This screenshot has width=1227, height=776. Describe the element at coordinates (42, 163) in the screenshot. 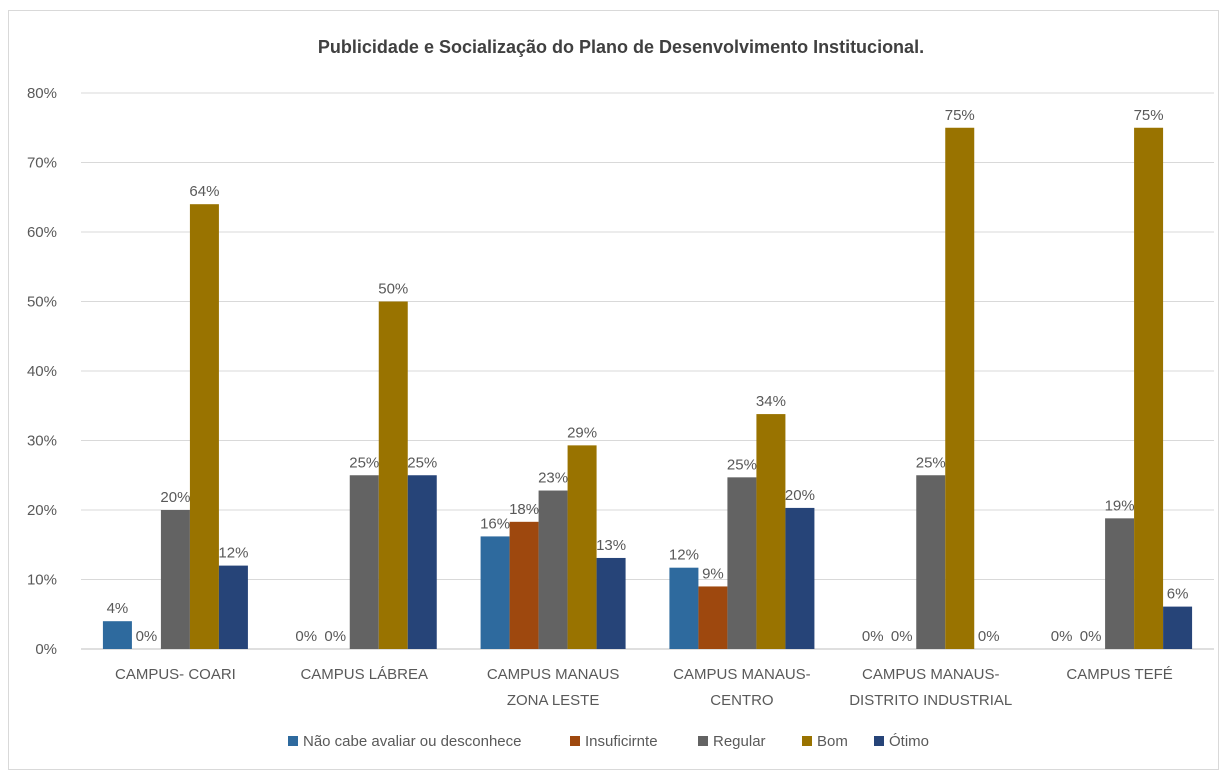

I see `y-tick-label: 70%` at that location.